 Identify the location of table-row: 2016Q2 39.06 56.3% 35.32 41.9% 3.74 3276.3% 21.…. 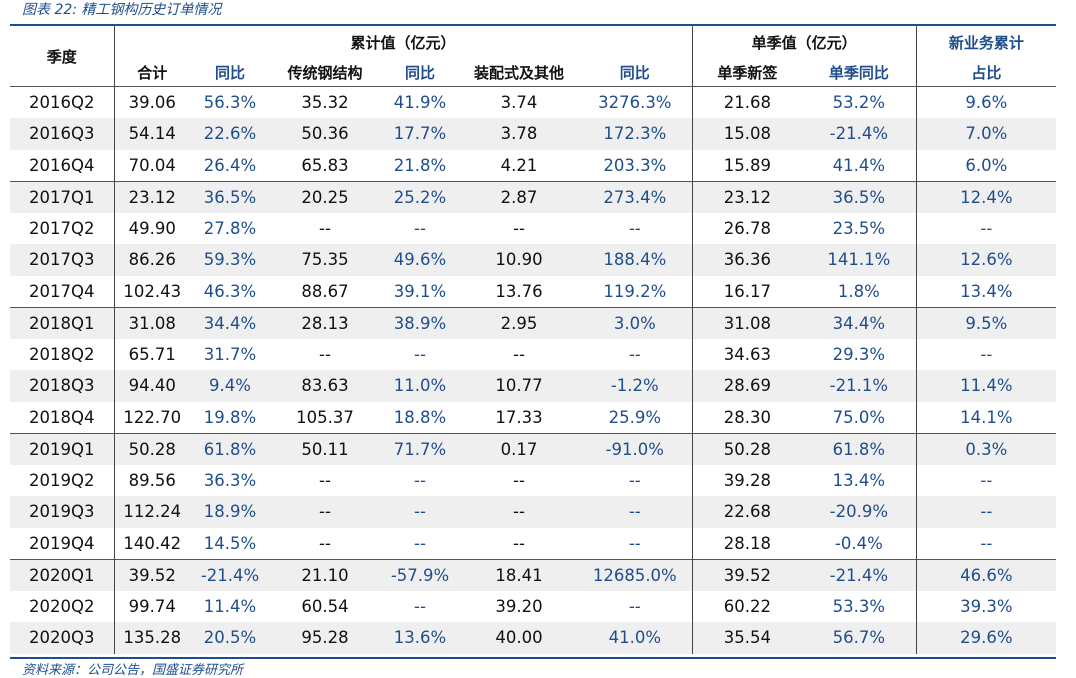
(533, 102).